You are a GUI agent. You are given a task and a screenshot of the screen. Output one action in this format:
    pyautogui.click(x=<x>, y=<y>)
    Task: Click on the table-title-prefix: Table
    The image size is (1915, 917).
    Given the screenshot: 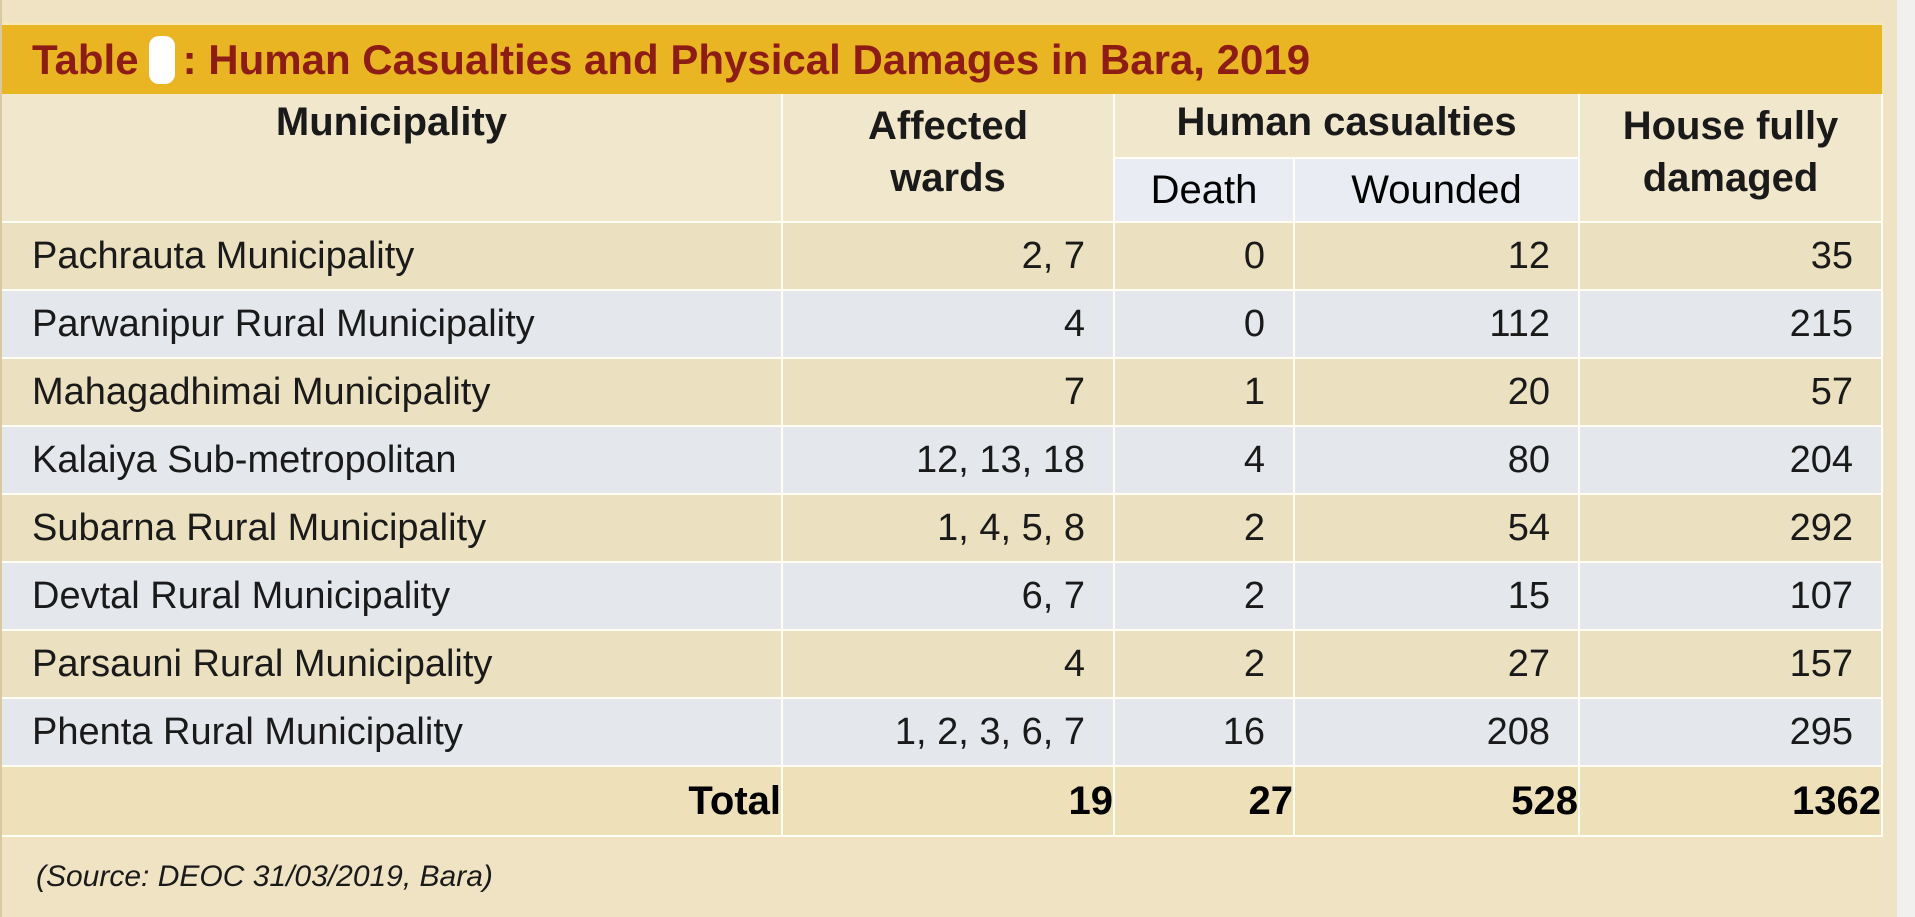 What is the action you would take?
    pyautogui.click(x=85, y=59)
    